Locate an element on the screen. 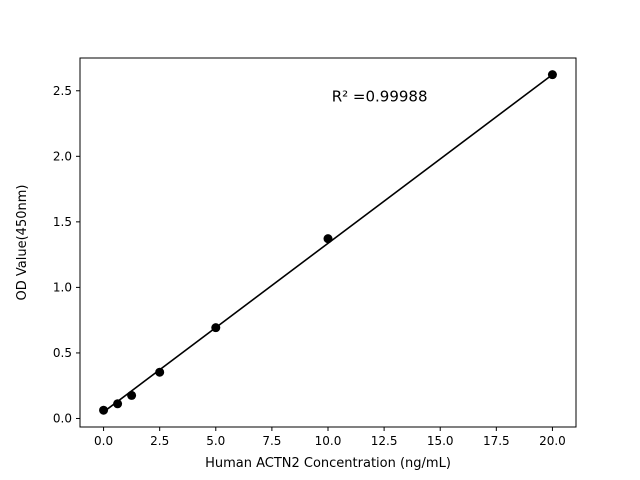 Image resolution: width=640 pixels, height=480 pixels. x-tick-label: 17.5 is located at coordinates (496, 441).